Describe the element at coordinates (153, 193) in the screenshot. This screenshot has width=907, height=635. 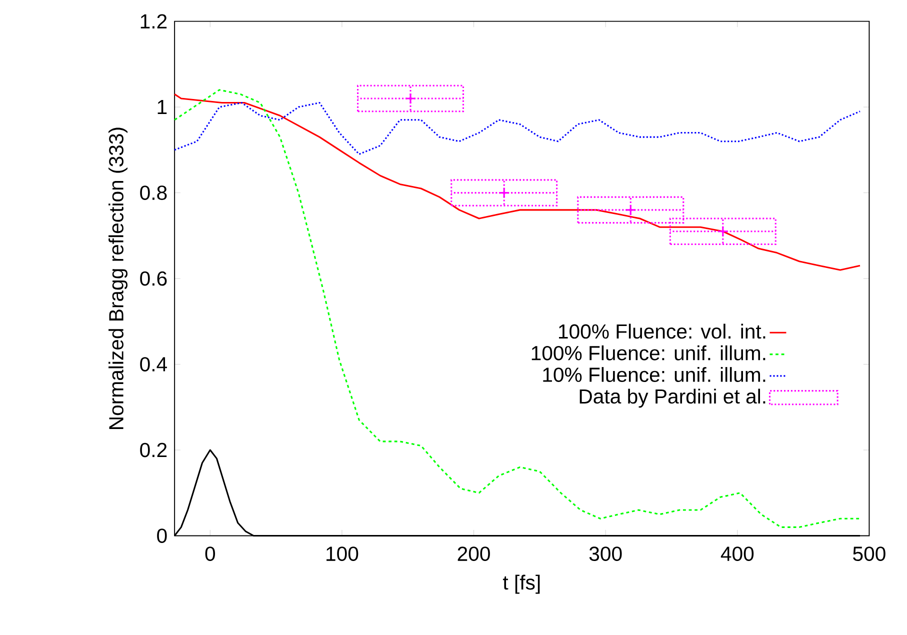
I see `y-tick-label: 0.8` at that location.